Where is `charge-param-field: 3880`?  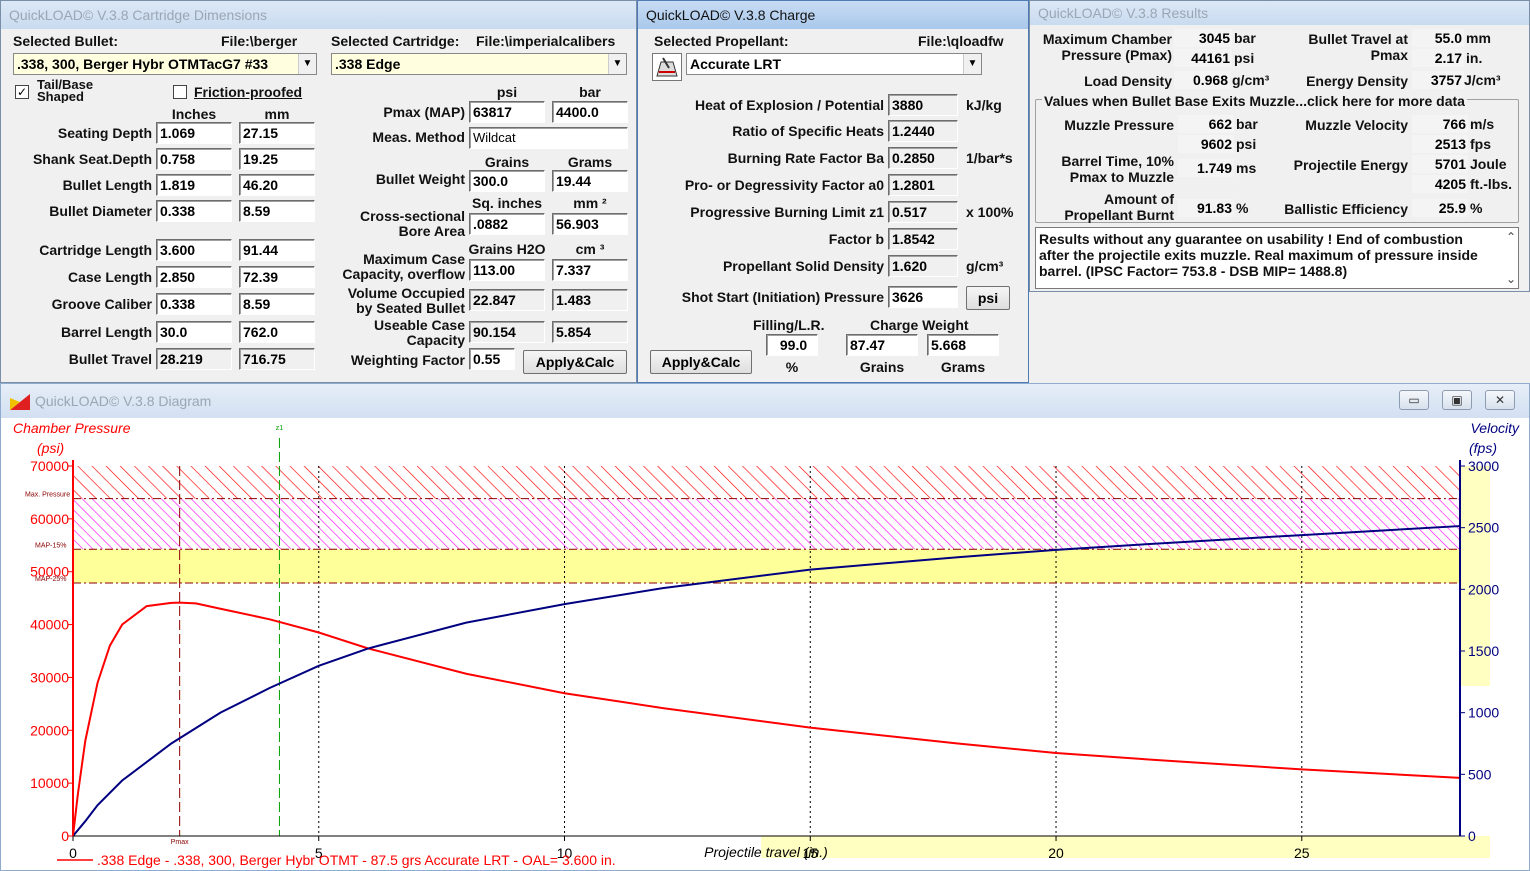
charge-param-field: 3880 is located at coordinates (923, 105).